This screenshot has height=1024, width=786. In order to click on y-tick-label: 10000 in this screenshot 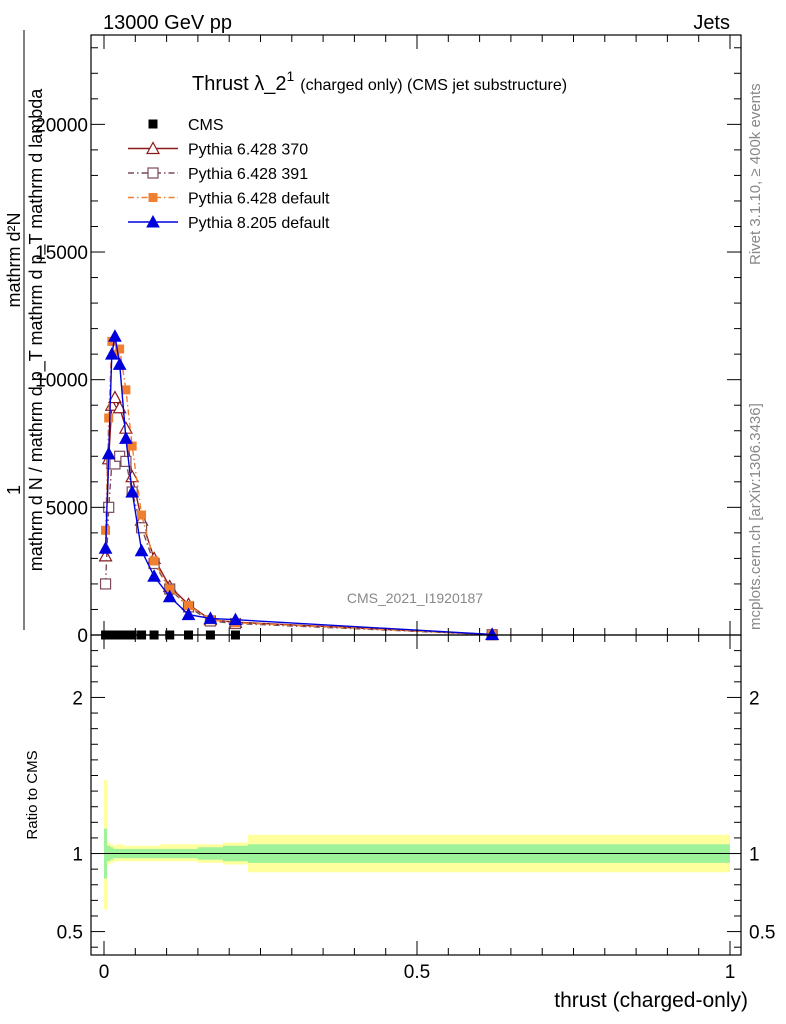, I will do `click(61, 381)`.